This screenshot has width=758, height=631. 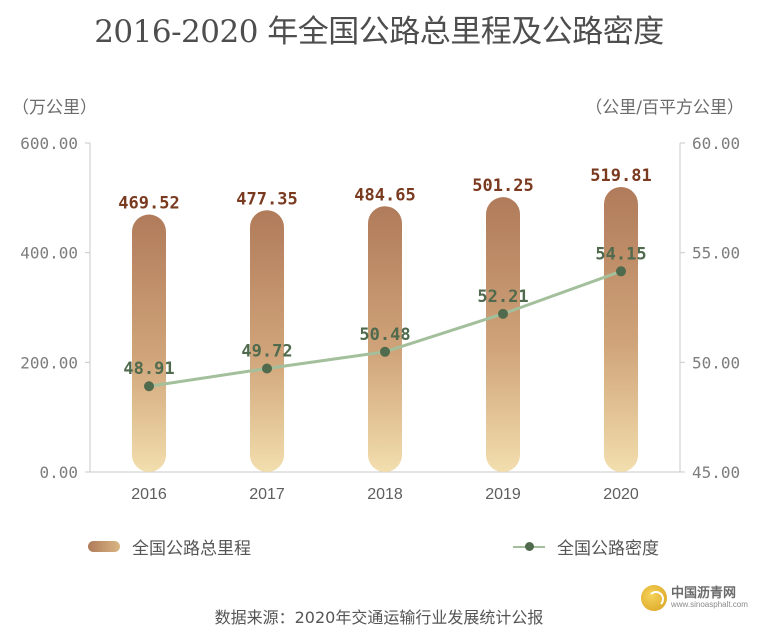 What do you see at coordinates (704, 593) in the screenshot?
I see `watermark-name: 中国沥青网` at bounding box center [704, 593].